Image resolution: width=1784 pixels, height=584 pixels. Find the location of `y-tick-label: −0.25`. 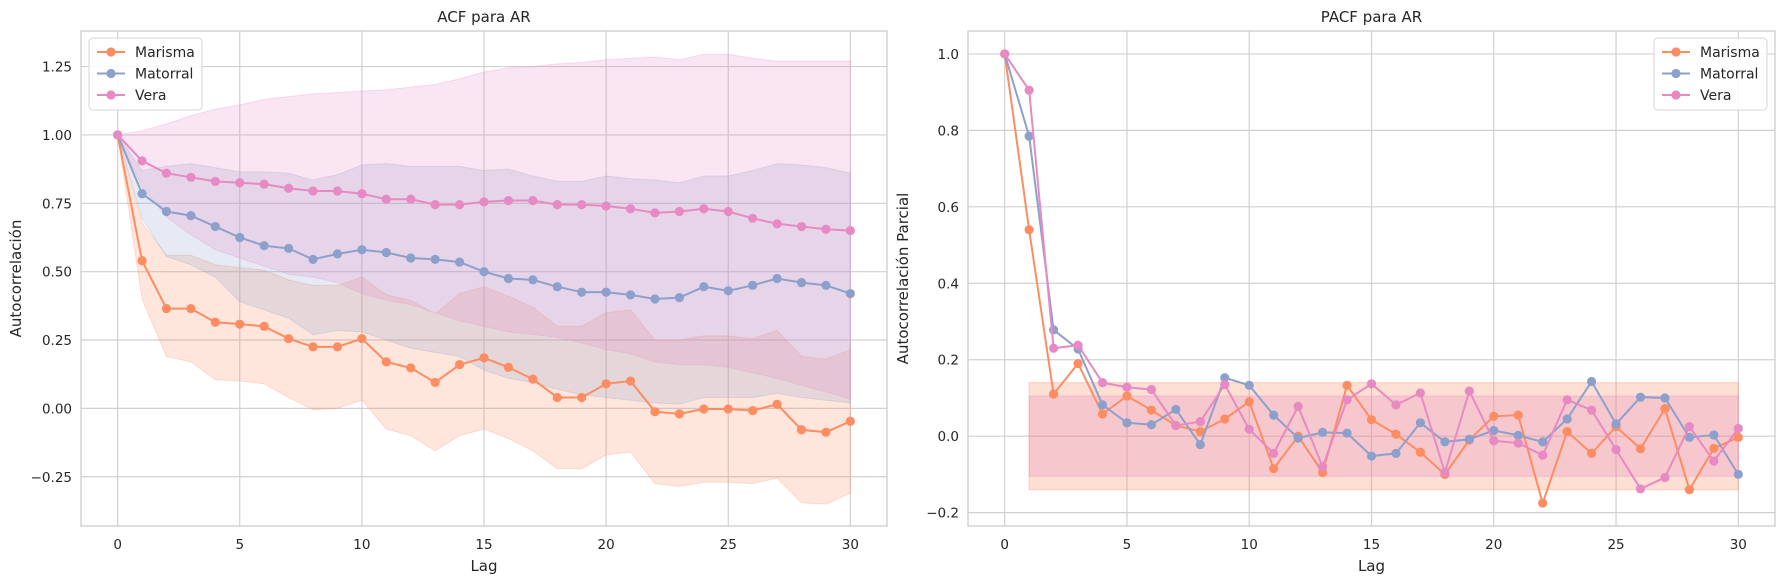

y-tick-label: −0.25 is located at coordinates (51, 478).